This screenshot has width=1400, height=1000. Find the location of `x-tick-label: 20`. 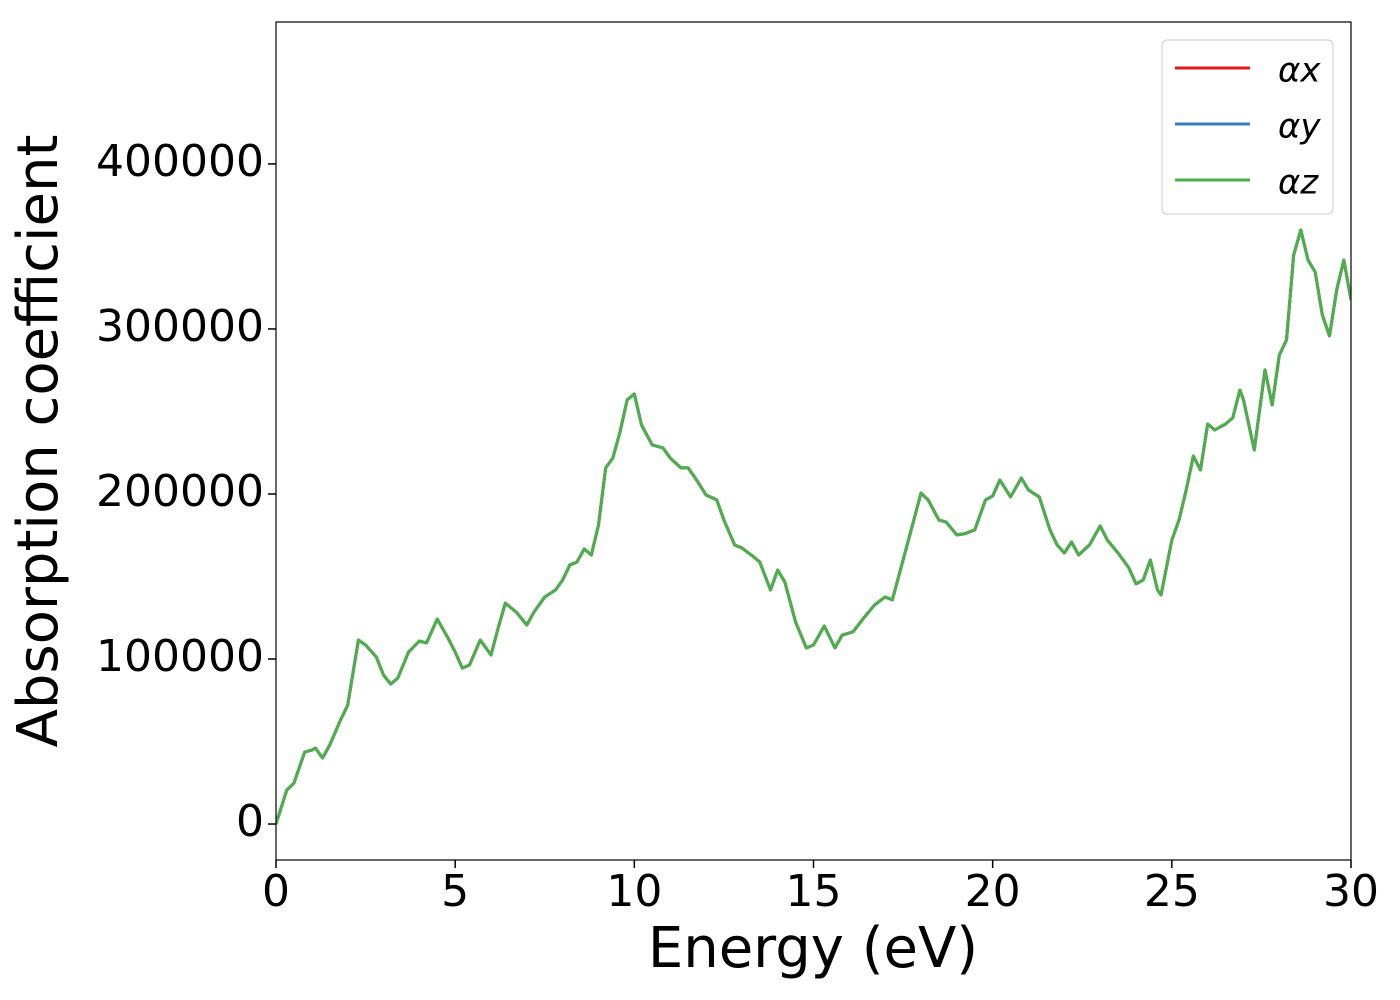

x-tick-label: 20 is located at coordinates (993, 891).